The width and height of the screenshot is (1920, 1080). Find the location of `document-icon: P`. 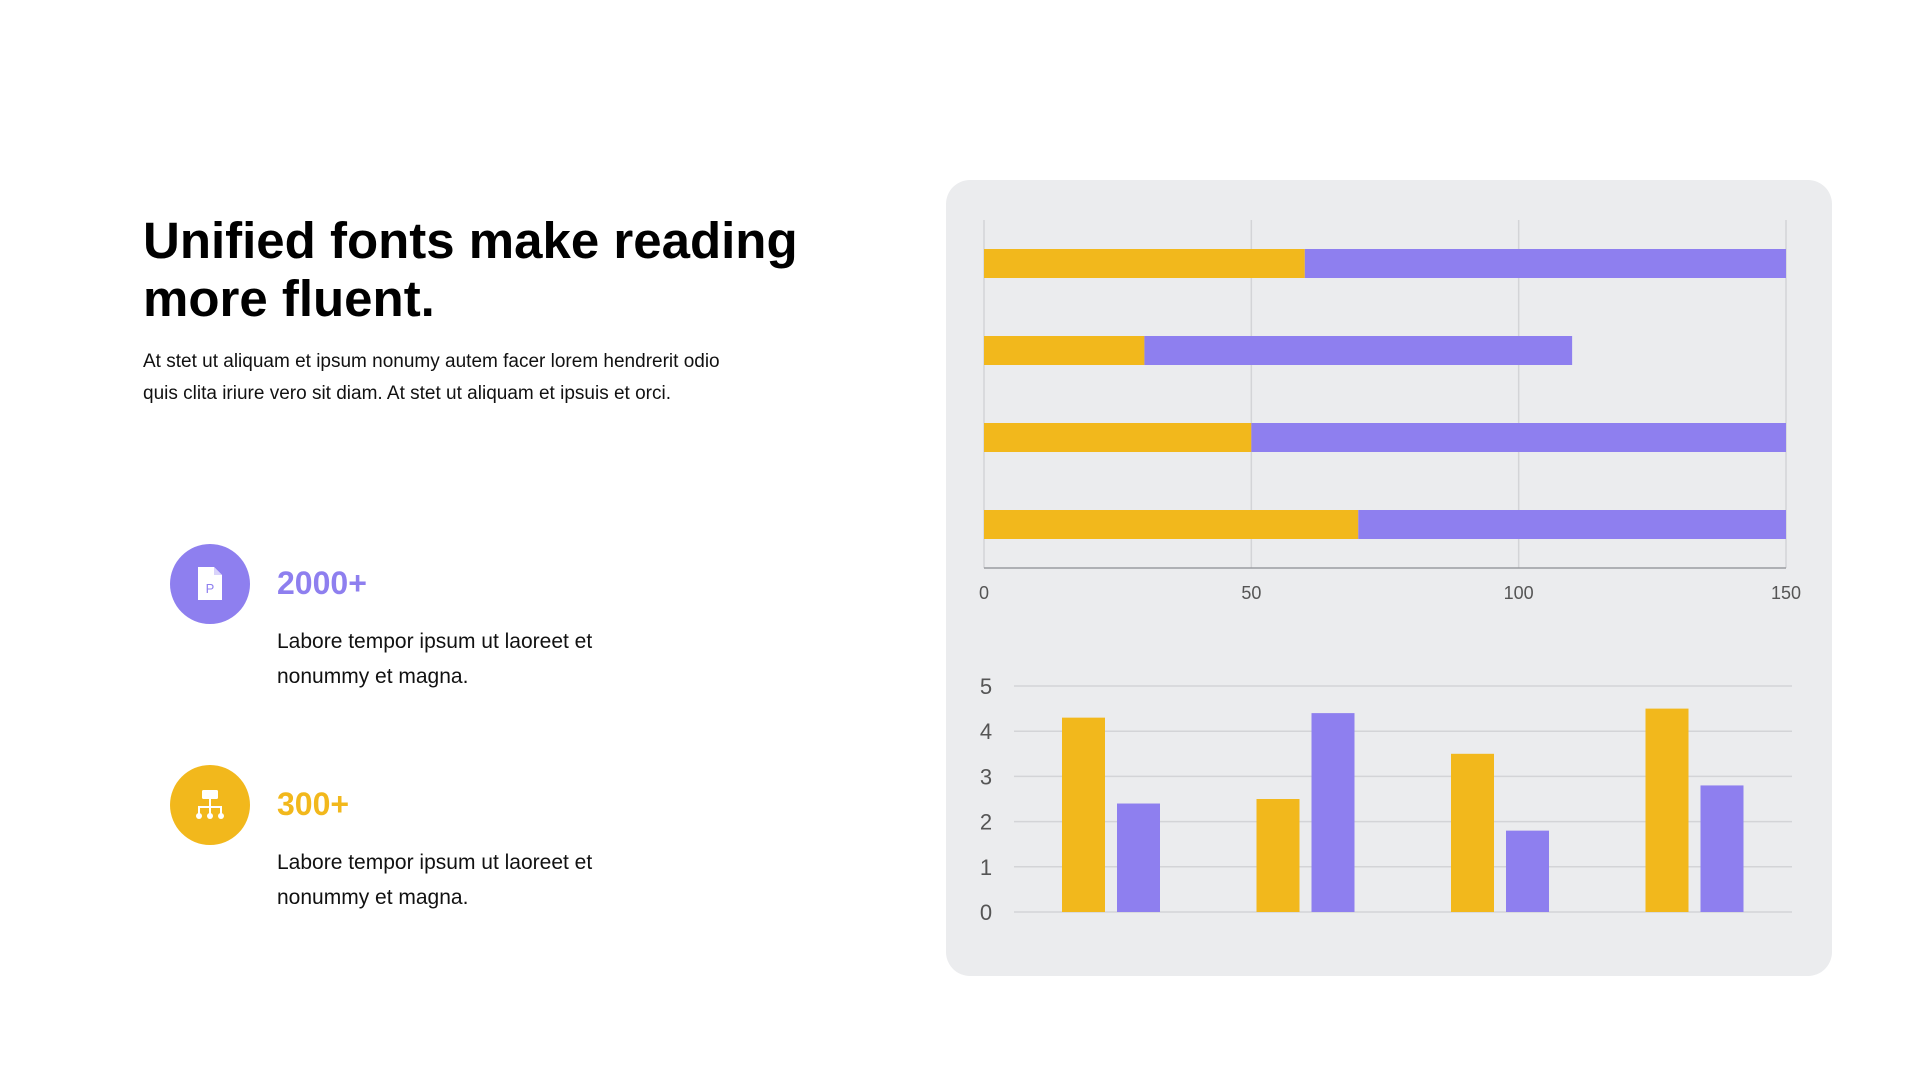

document-icon: P is located at coordinates (210, 584).